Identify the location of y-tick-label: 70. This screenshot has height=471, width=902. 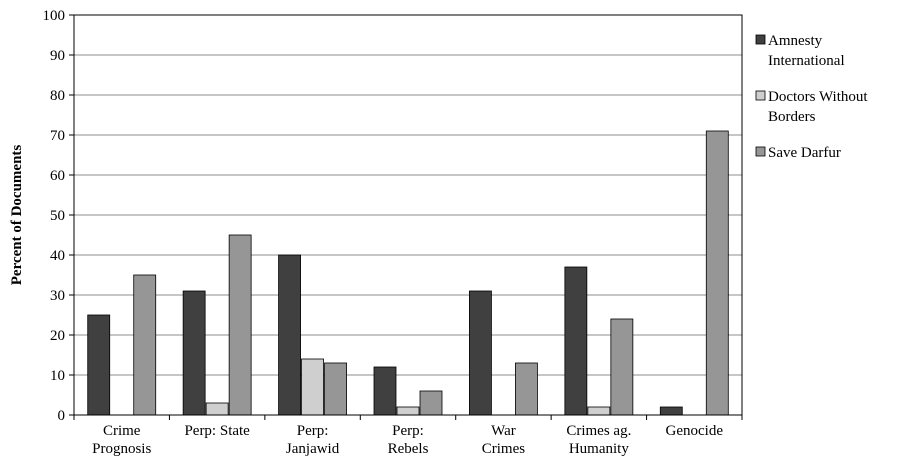
(57, 136).